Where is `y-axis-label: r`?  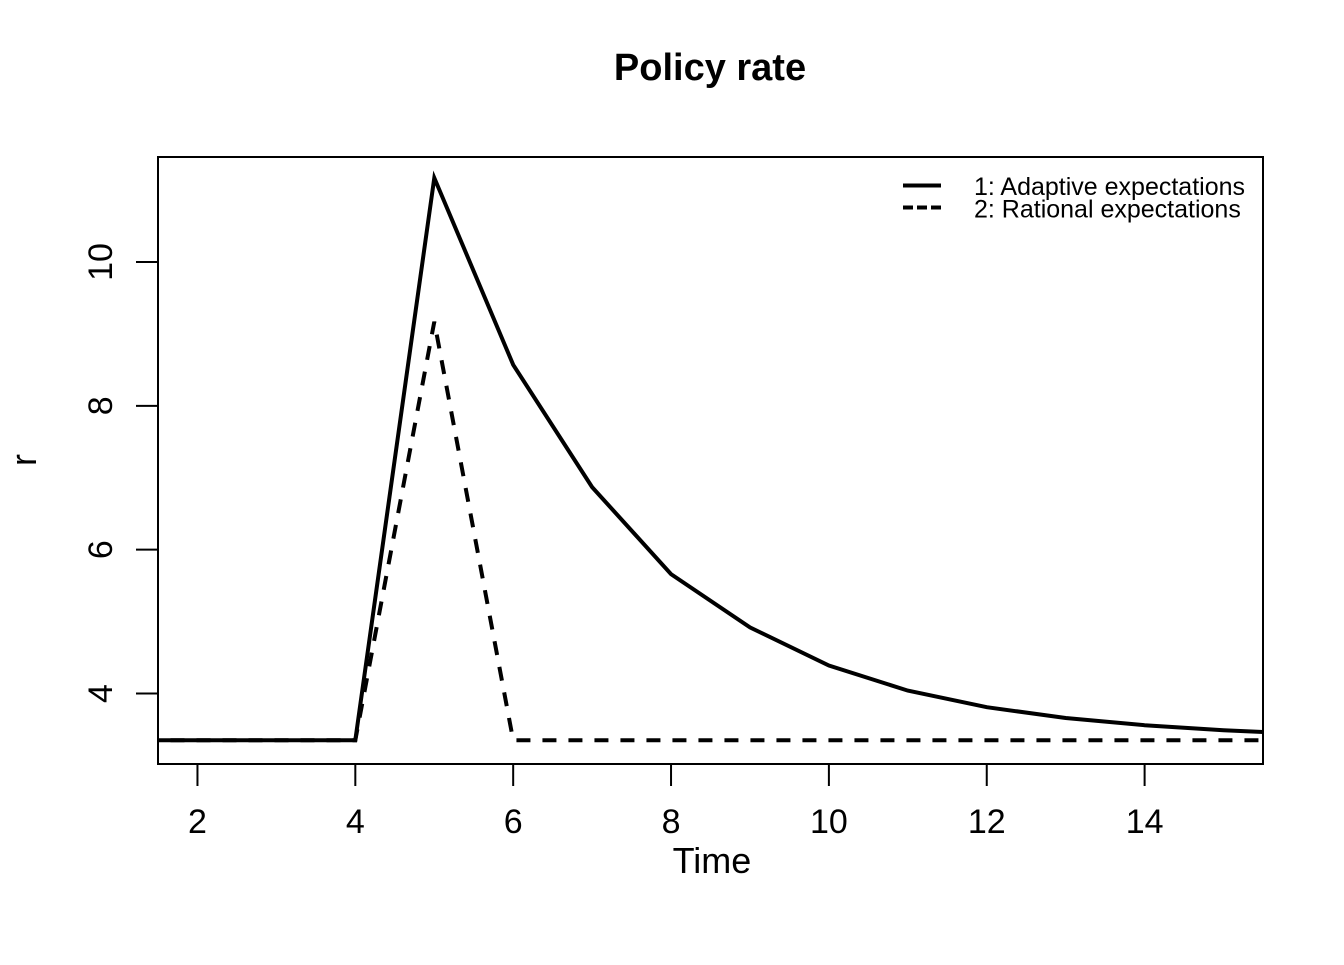 y-axis-label: r is located at coordinates (23, 460).